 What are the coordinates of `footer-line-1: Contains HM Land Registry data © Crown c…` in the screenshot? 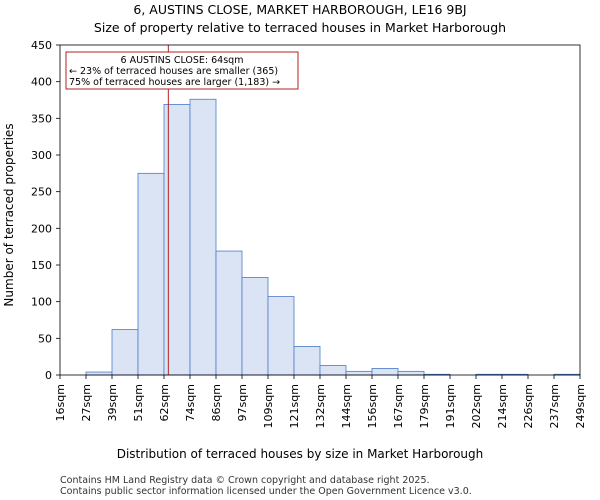 It's located at (245, 480).